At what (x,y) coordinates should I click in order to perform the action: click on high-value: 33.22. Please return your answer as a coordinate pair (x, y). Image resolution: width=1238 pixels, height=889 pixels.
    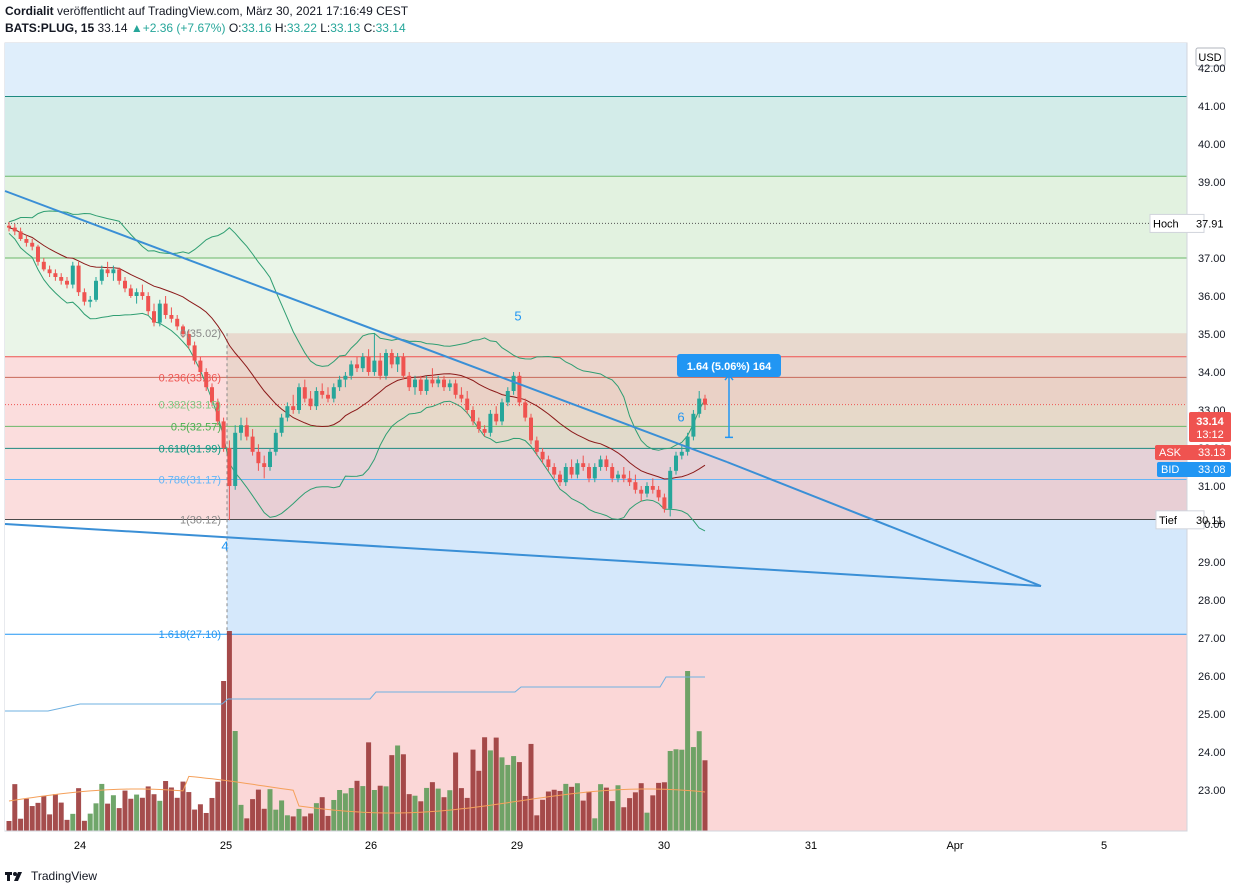
    Looking at the image, I should click on (301, 28).